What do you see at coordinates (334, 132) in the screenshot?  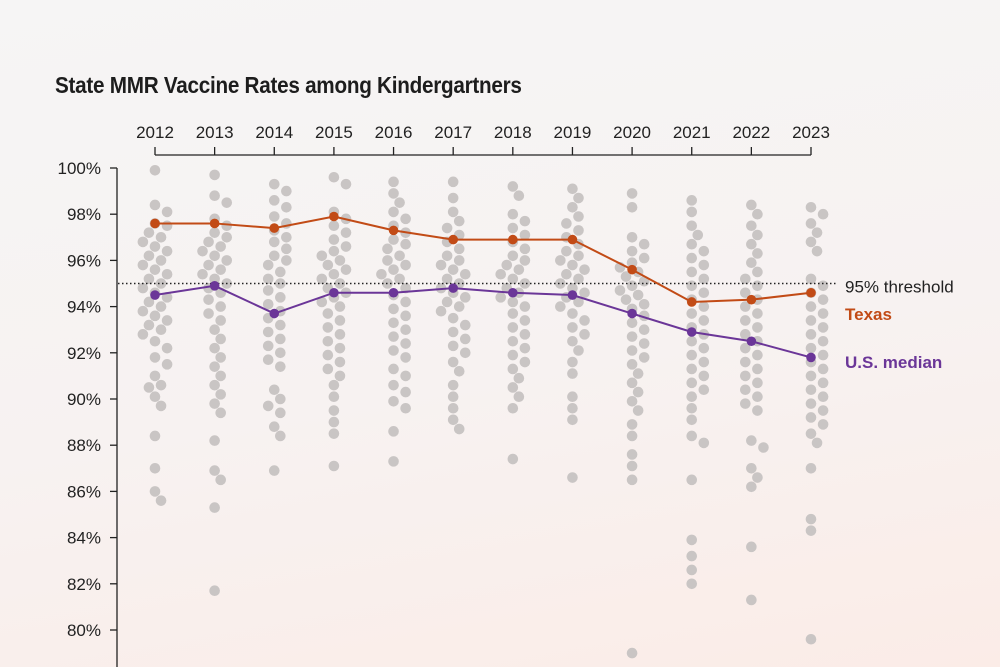 I see `x-tick-label: 2015` at bounding box center [334, 132].